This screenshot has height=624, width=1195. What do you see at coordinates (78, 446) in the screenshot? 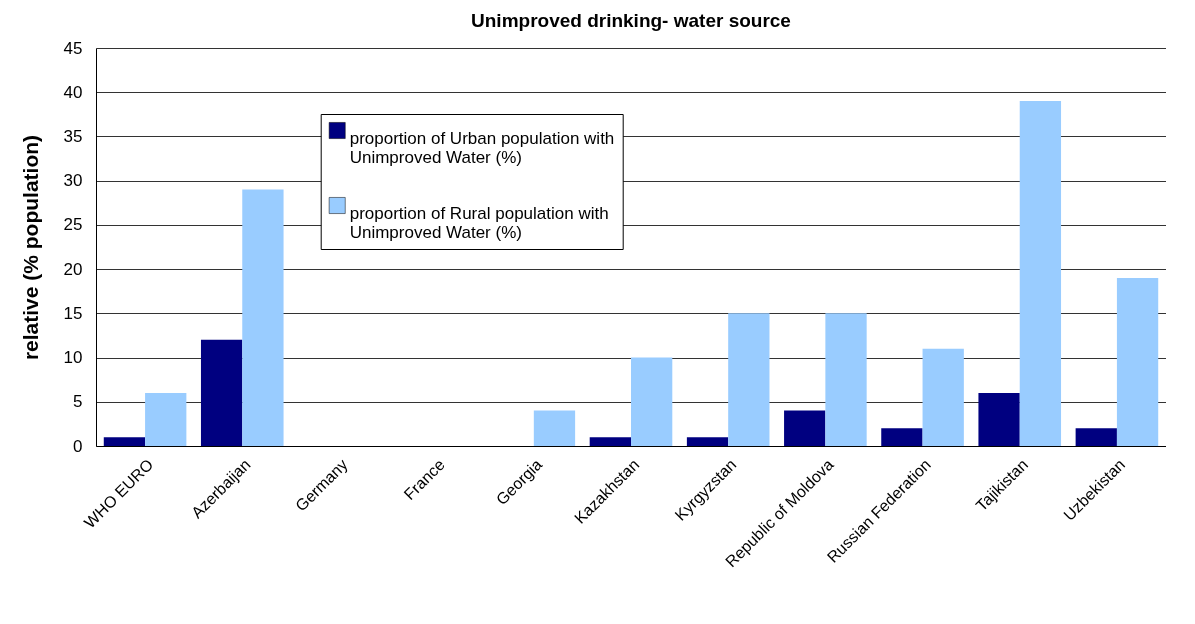
I see `y-tick-label: 0` at bounding box center [78, 446].